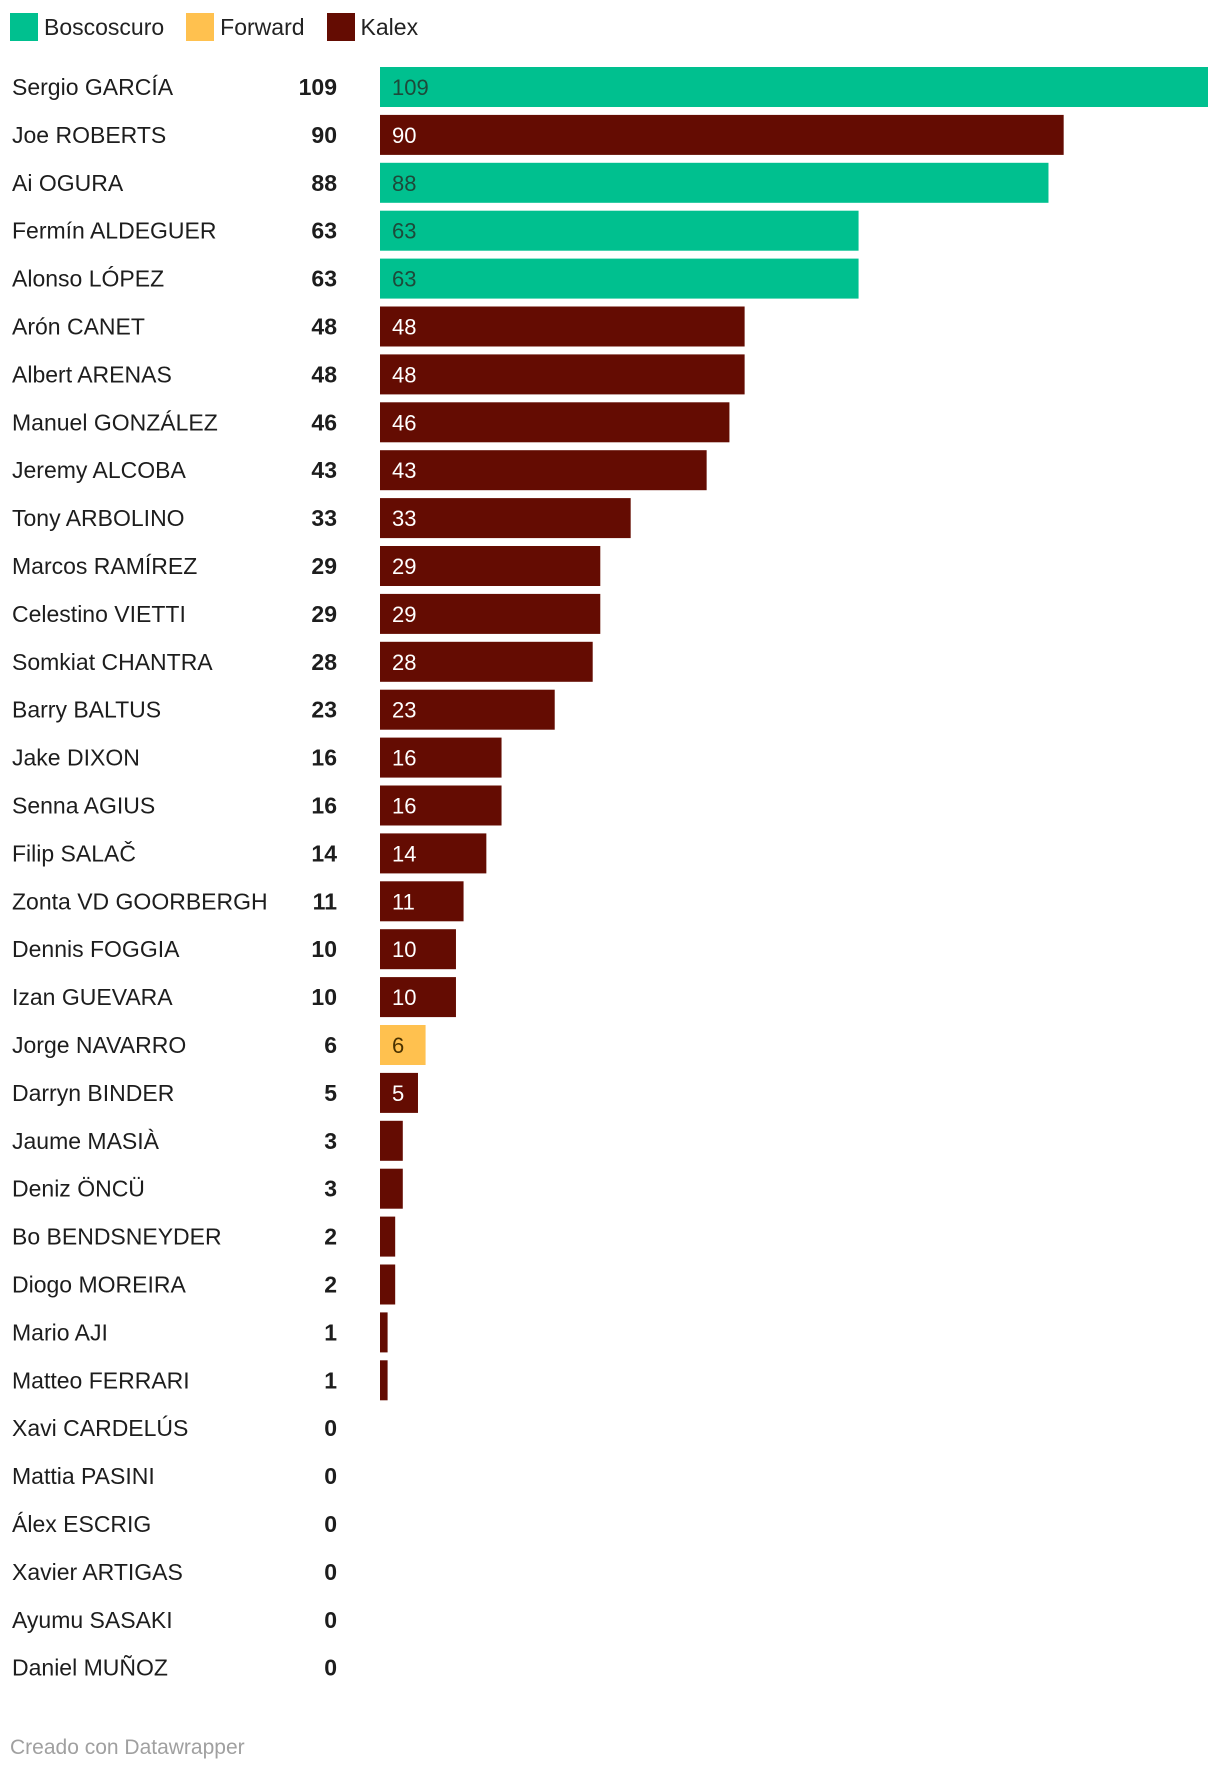  I want to click on bar-row: Mario AJI 1, so click(200, 1332).